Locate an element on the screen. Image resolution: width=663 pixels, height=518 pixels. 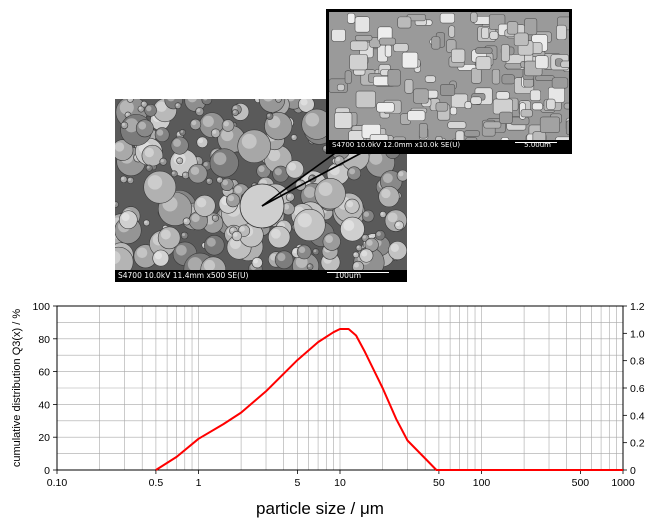
sem-inset-caption-left: S4700 10.0kV 12.0mm x10.0k SE(U) is located at coordinates (396, 145).